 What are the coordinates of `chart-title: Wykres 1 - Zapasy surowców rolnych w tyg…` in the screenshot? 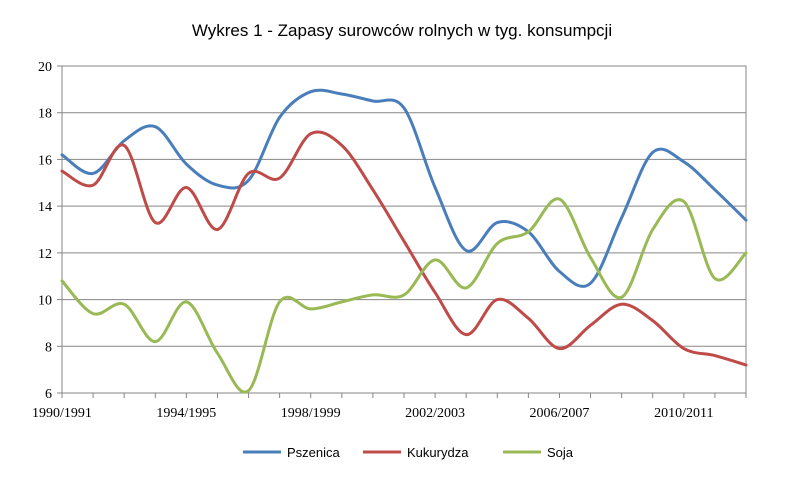 It's located at (402, 30).